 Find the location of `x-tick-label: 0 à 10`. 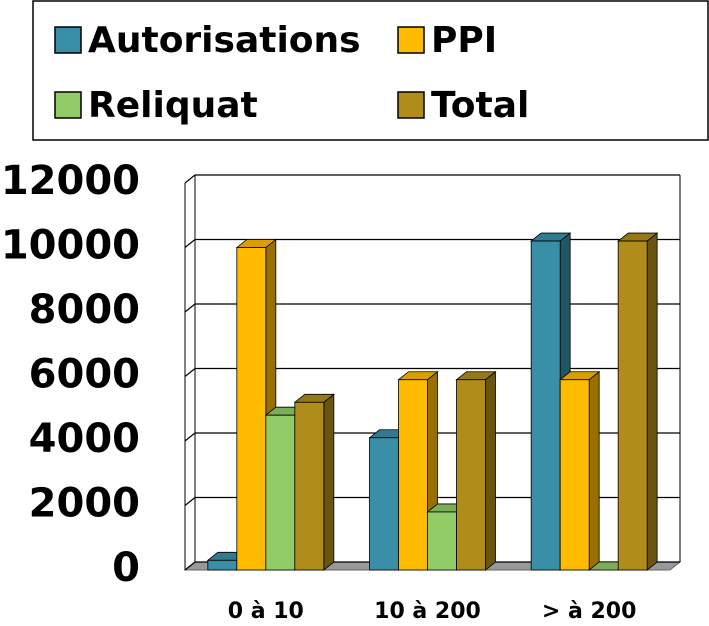

x-tick-label: 0 à 10 is located at coordinates (266, 611).